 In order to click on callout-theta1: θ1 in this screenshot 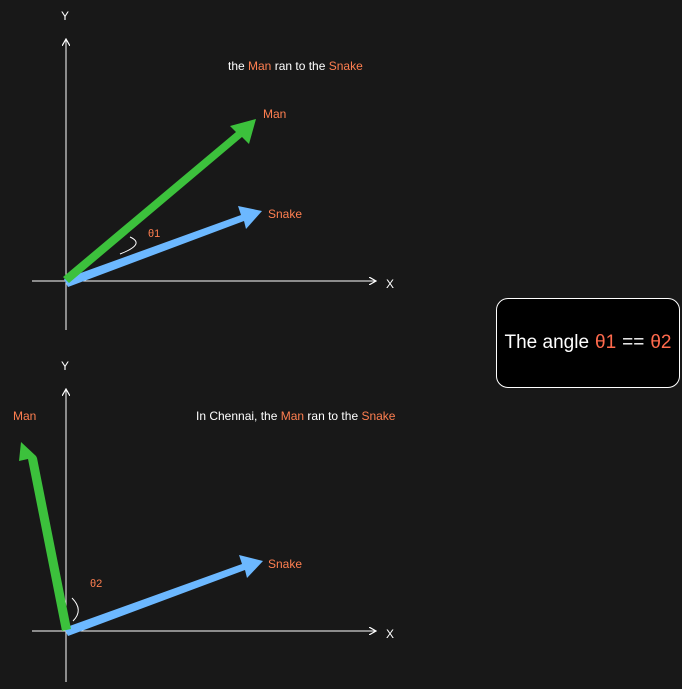, I will do `click(606, 342)`.